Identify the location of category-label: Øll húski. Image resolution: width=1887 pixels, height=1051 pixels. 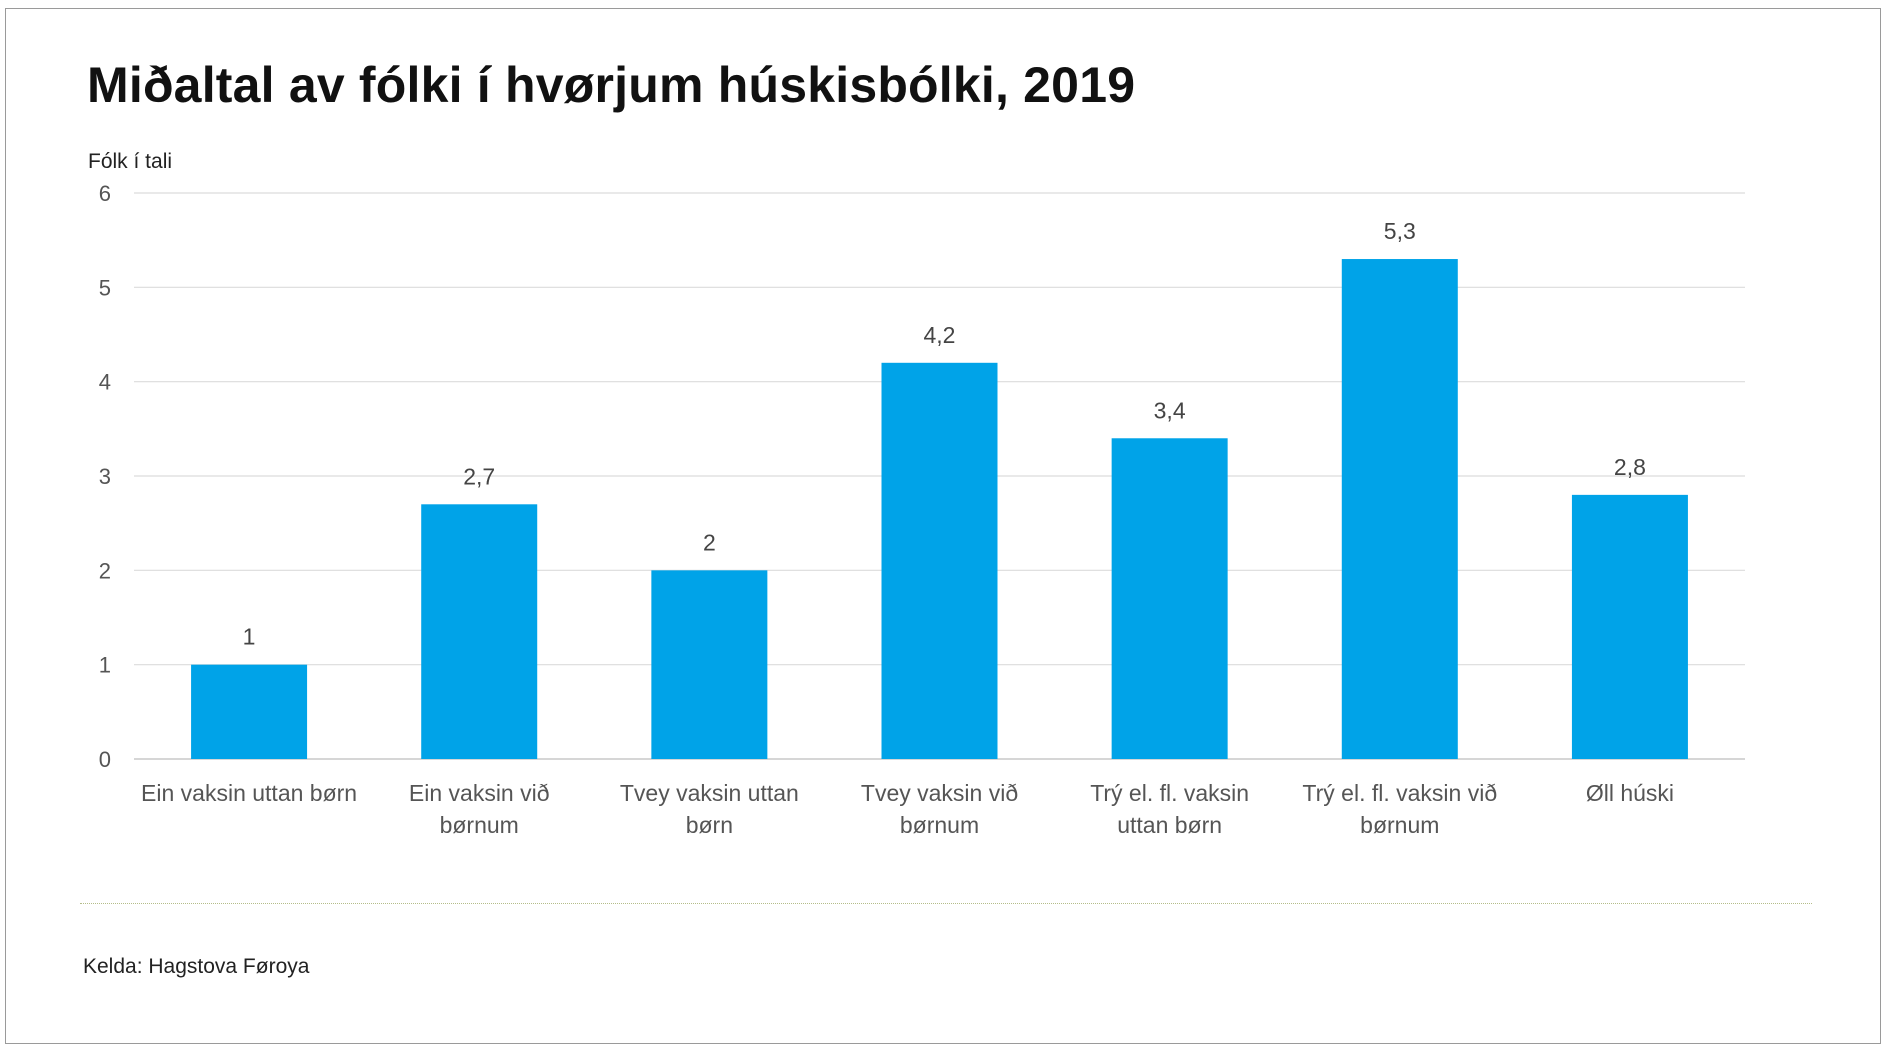
(1630, 793).